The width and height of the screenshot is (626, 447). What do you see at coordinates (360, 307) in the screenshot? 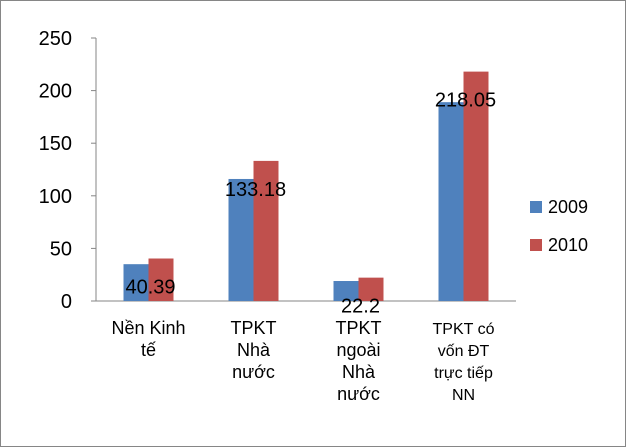
I see `data-label: 22.2` at bounding box center [360, 307].